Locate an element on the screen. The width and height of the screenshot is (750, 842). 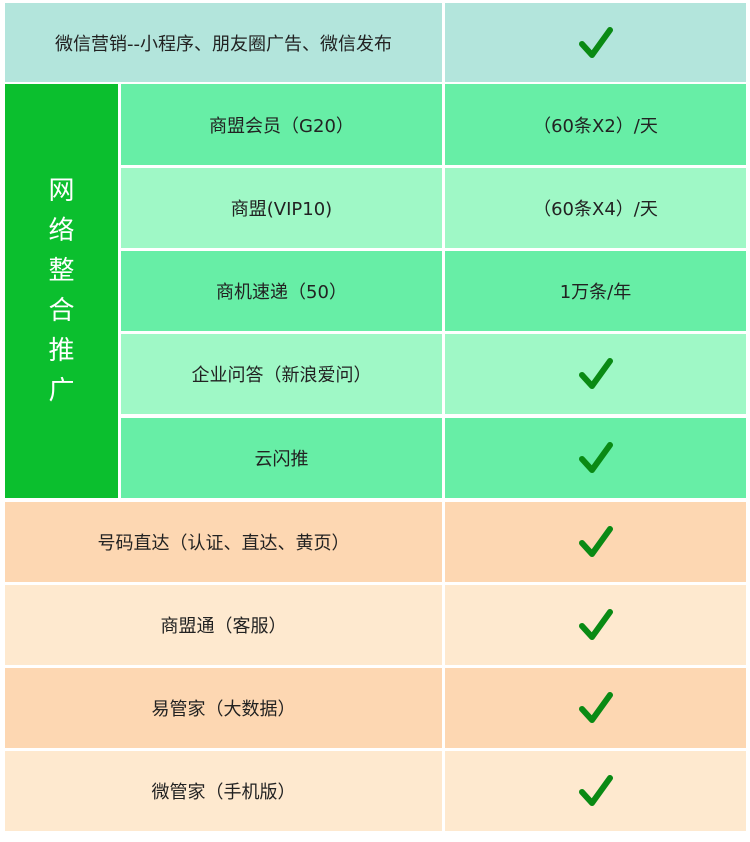
feature-label: 商盟(VIP10) is located at coordinates (281, 208).